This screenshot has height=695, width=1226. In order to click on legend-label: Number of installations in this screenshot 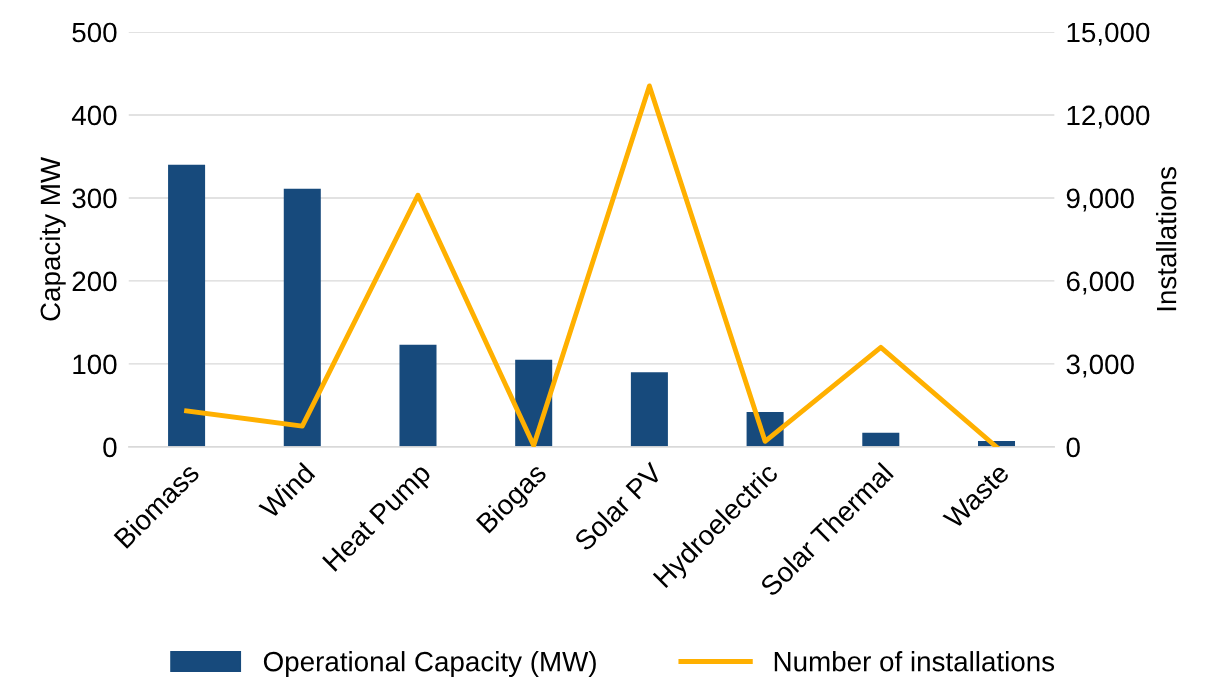, I will do `click(914, 661)`.